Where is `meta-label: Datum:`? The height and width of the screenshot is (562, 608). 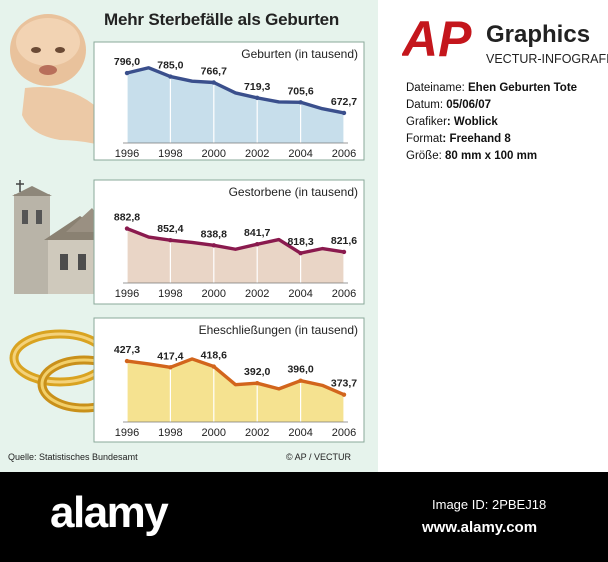 meta-label: Datum: is located at coordinates (426, 105).